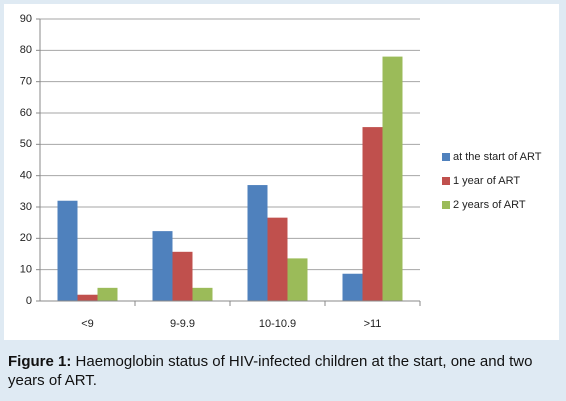 This screenshot has width=566, height=401. What do you see at coordinates (87, 324) in the screenshot?
I see `x-tick-label: <9` at bounding box center [87, 324].